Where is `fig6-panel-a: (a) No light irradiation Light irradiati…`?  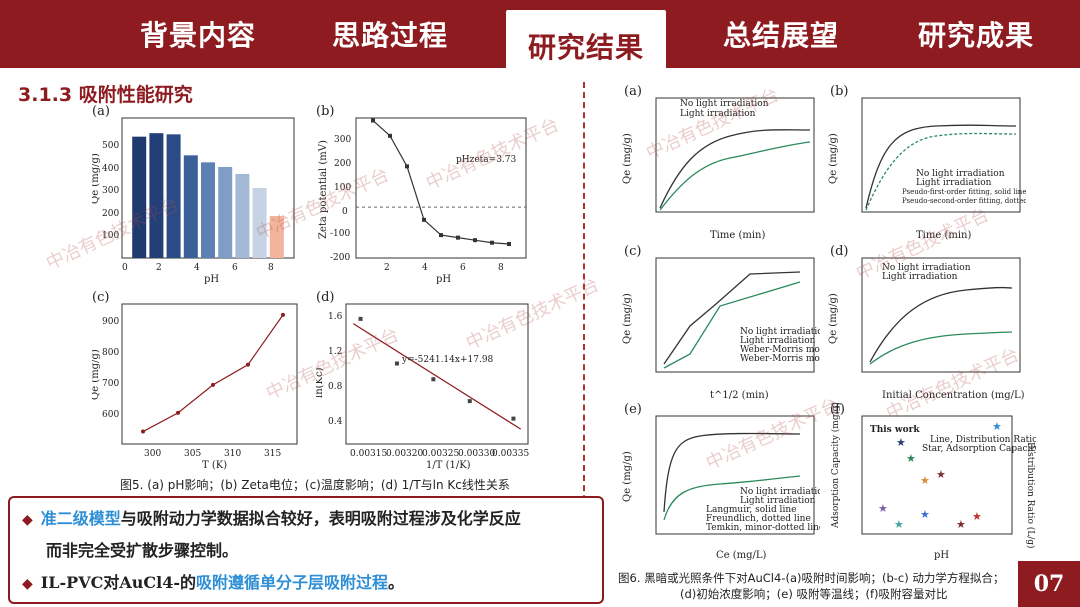
fig6-panel-a: (a) No light irradiation Light irradiati… is located at coordinates (720, 164).